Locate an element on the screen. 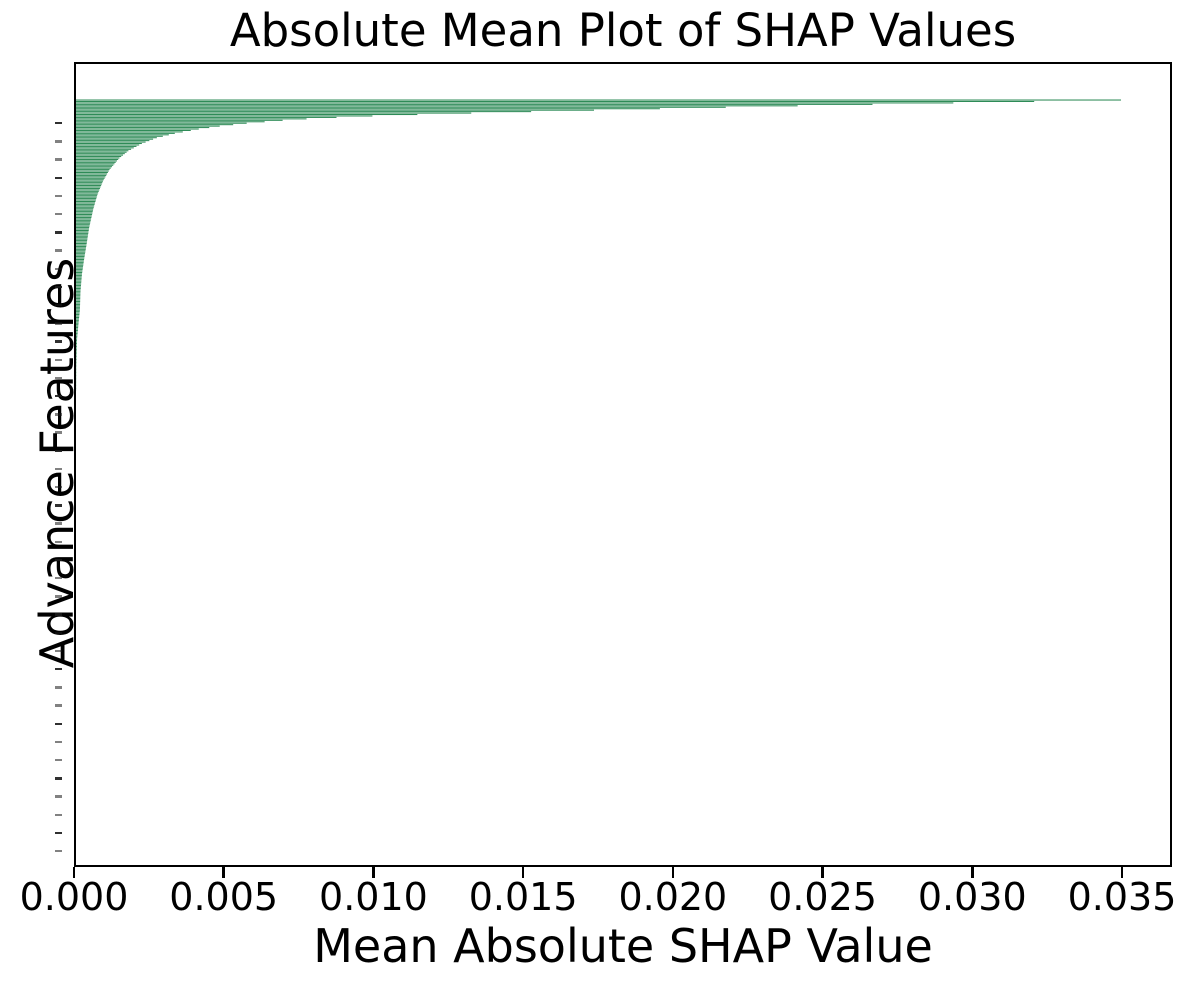 The image size is (1196, 994). x-tick-label: 0.030 is located at coordinates (972, 897).